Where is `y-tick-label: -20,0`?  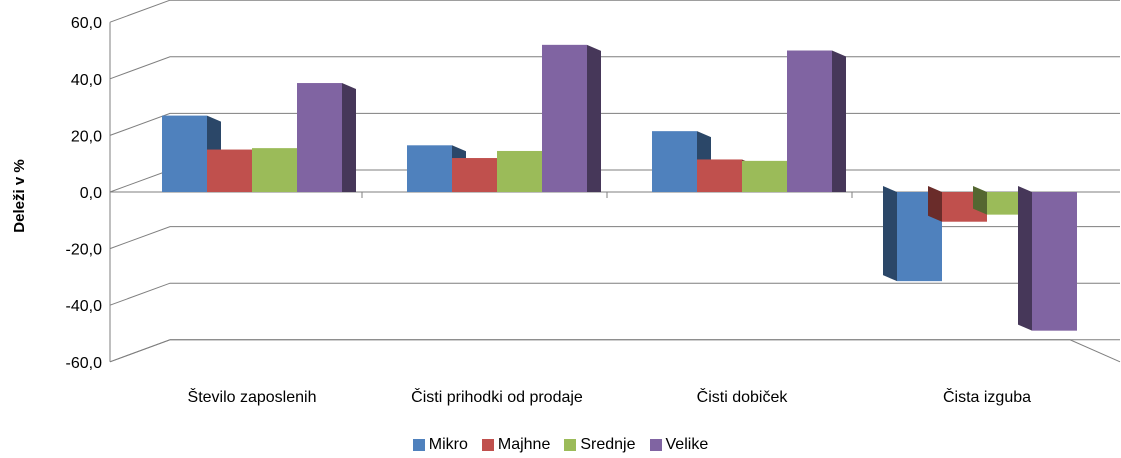
y-tick-label: -20,0 is located at coordinates (84, 250).